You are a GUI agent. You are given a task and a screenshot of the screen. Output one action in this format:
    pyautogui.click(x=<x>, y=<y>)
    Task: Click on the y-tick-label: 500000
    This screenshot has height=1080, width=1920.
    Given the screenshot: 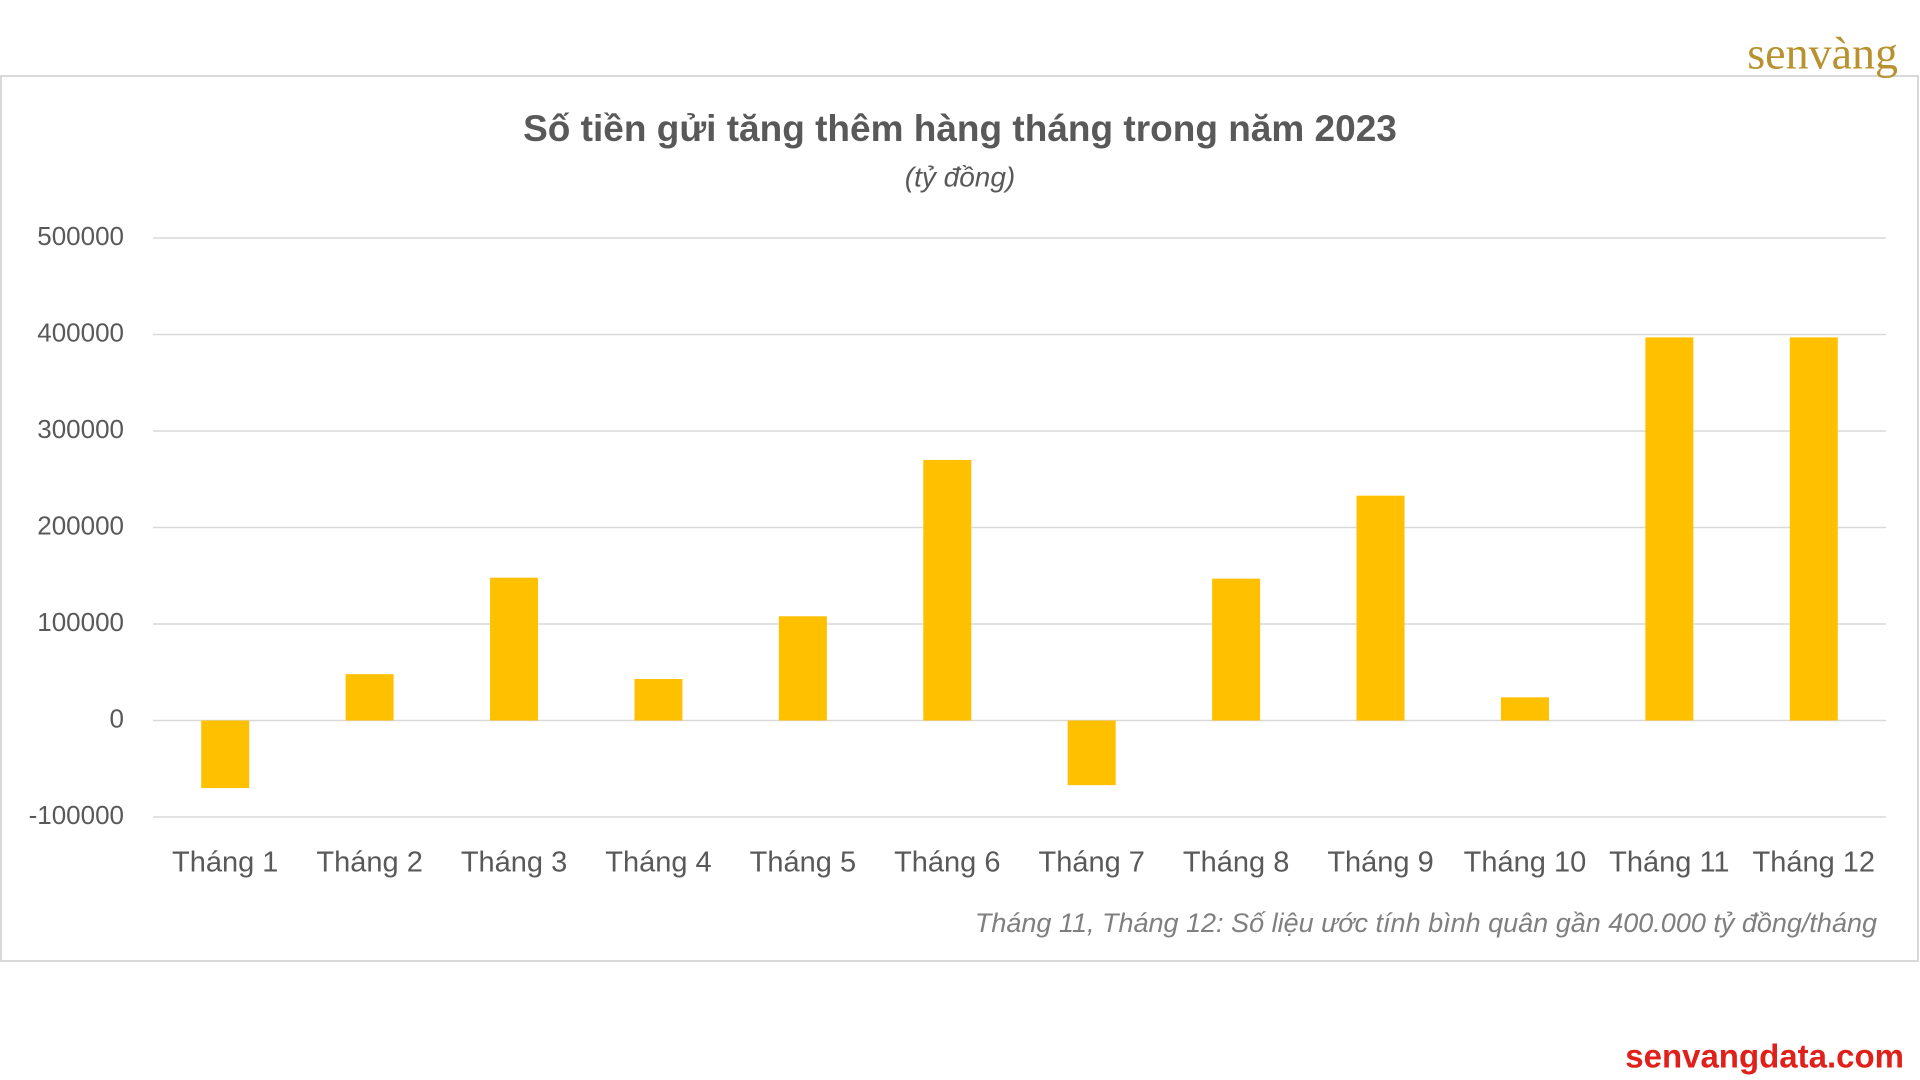 What is the action you would take?
    pyautogui.click(x=80, y=236)
    